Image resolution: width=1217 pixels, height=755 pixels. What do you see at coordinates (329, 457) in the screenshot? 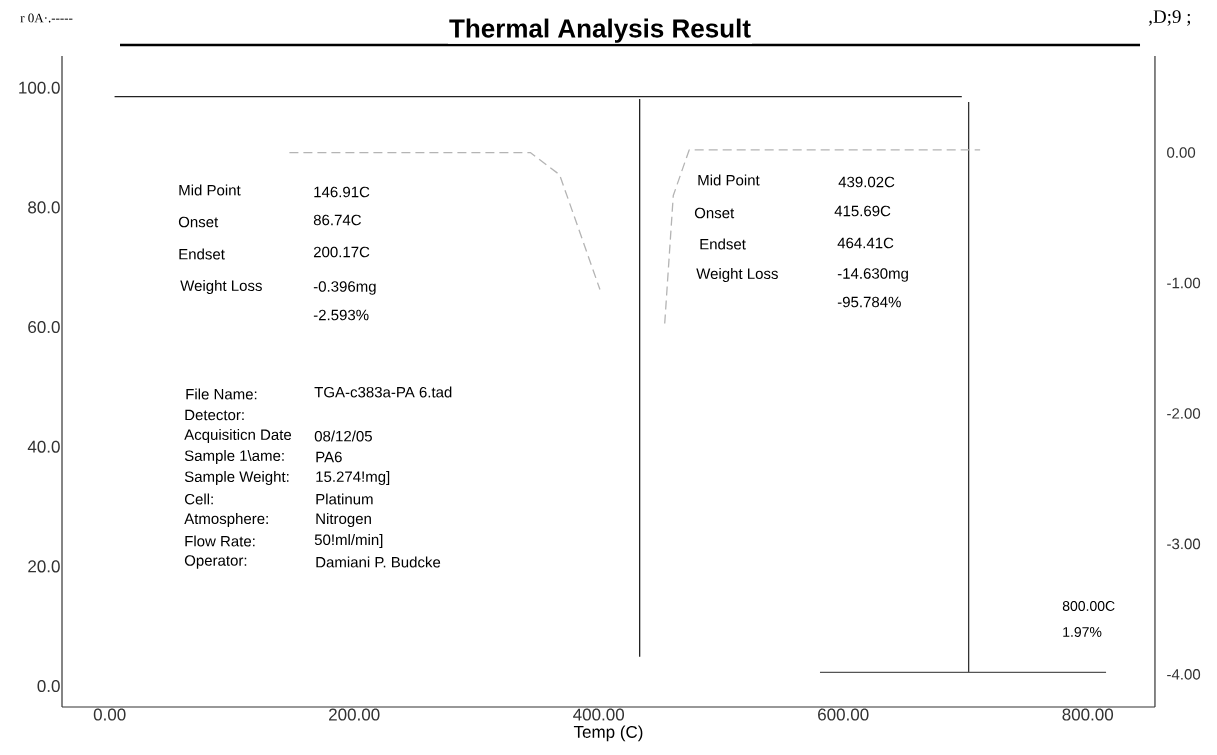
I see `annotation: PA6` at bounding box center [329, 457].